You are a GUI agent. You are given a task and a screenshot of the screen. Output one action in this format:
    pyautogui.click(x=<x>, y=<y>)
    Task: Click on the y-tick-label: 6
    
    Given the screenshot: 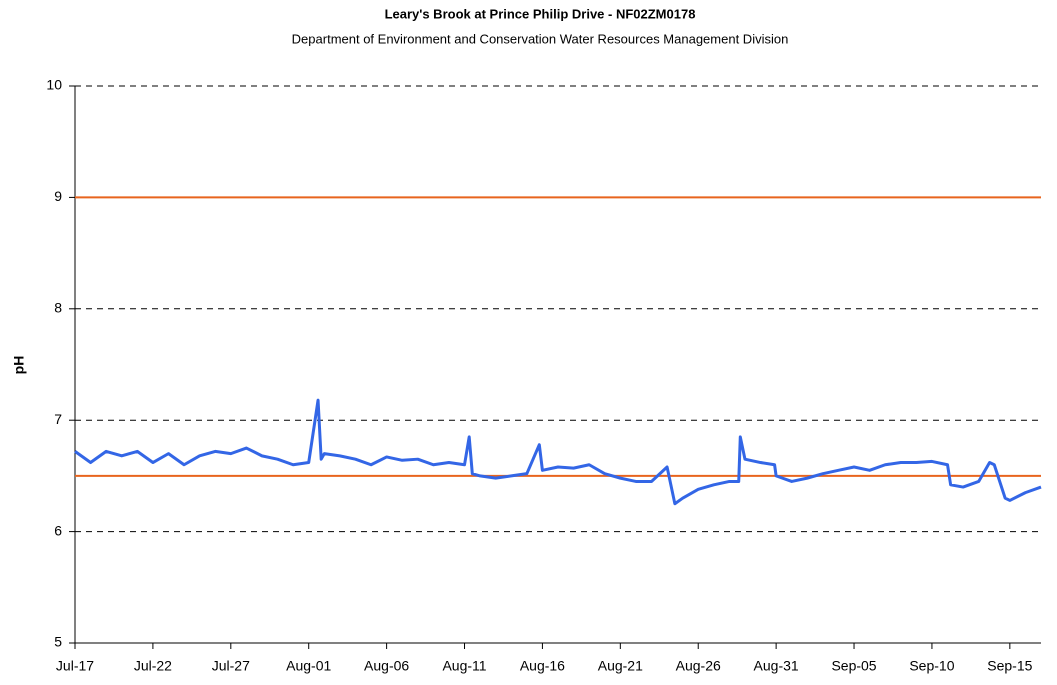 What is the action you would take?
    pyautogui.click(x=58, y=530)
    